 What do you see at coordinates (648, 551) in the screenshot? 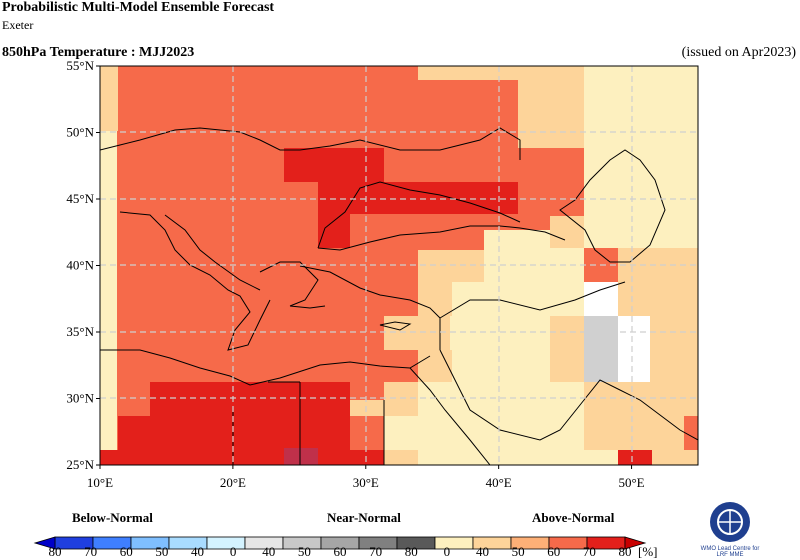
I see `legend-unit: [%]` at bounding box center [648, 551].